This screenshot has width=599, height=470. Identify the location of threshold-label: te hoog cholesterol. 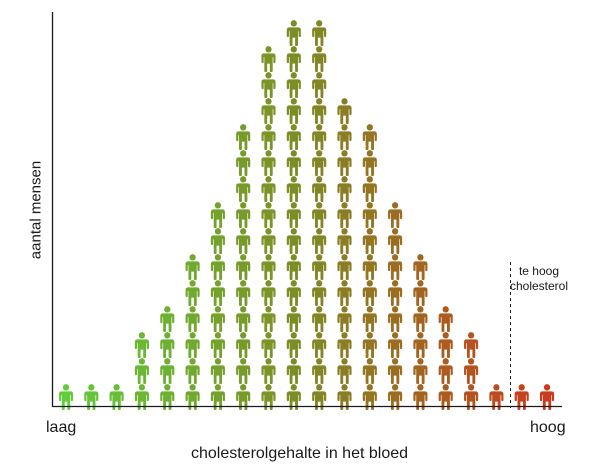
(539, 278).